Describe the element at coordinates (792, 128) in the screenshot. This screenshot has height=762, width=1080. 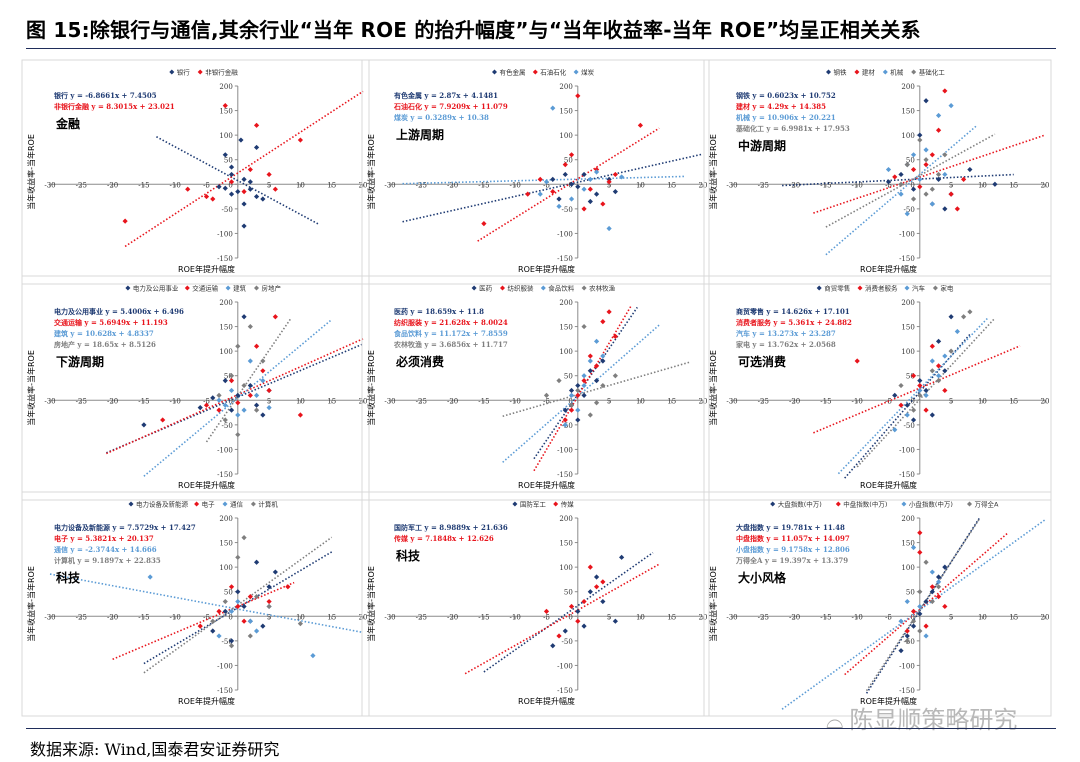
I see `trend-equation-4: 基础化工 y = 6.9981x + 17.953` at that location.